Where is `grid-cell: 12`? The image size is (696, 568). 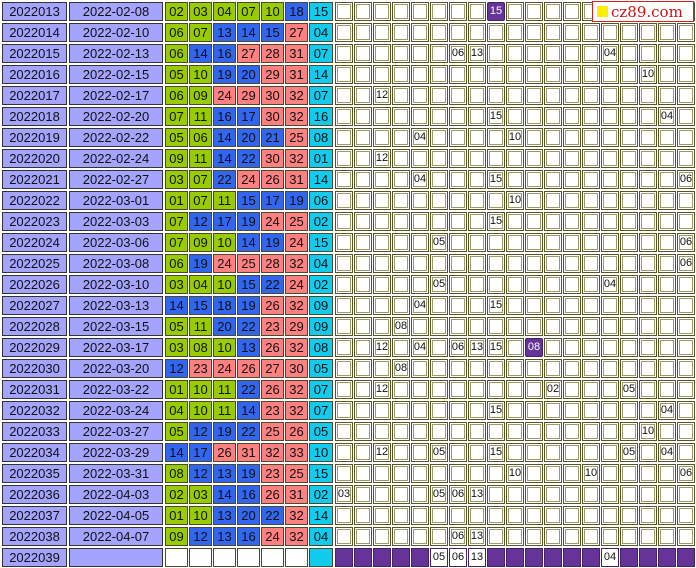 grid-cell: 12 is located at coordinates (382, 389).